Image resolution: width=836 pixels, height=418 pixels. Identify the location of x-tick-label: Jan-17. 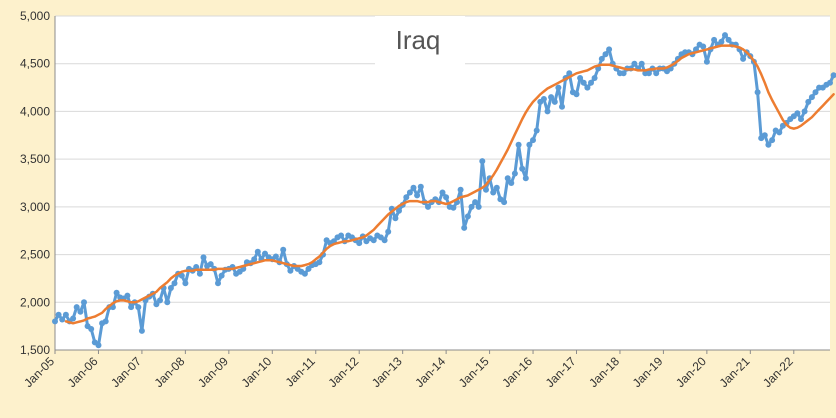
(561, 372).